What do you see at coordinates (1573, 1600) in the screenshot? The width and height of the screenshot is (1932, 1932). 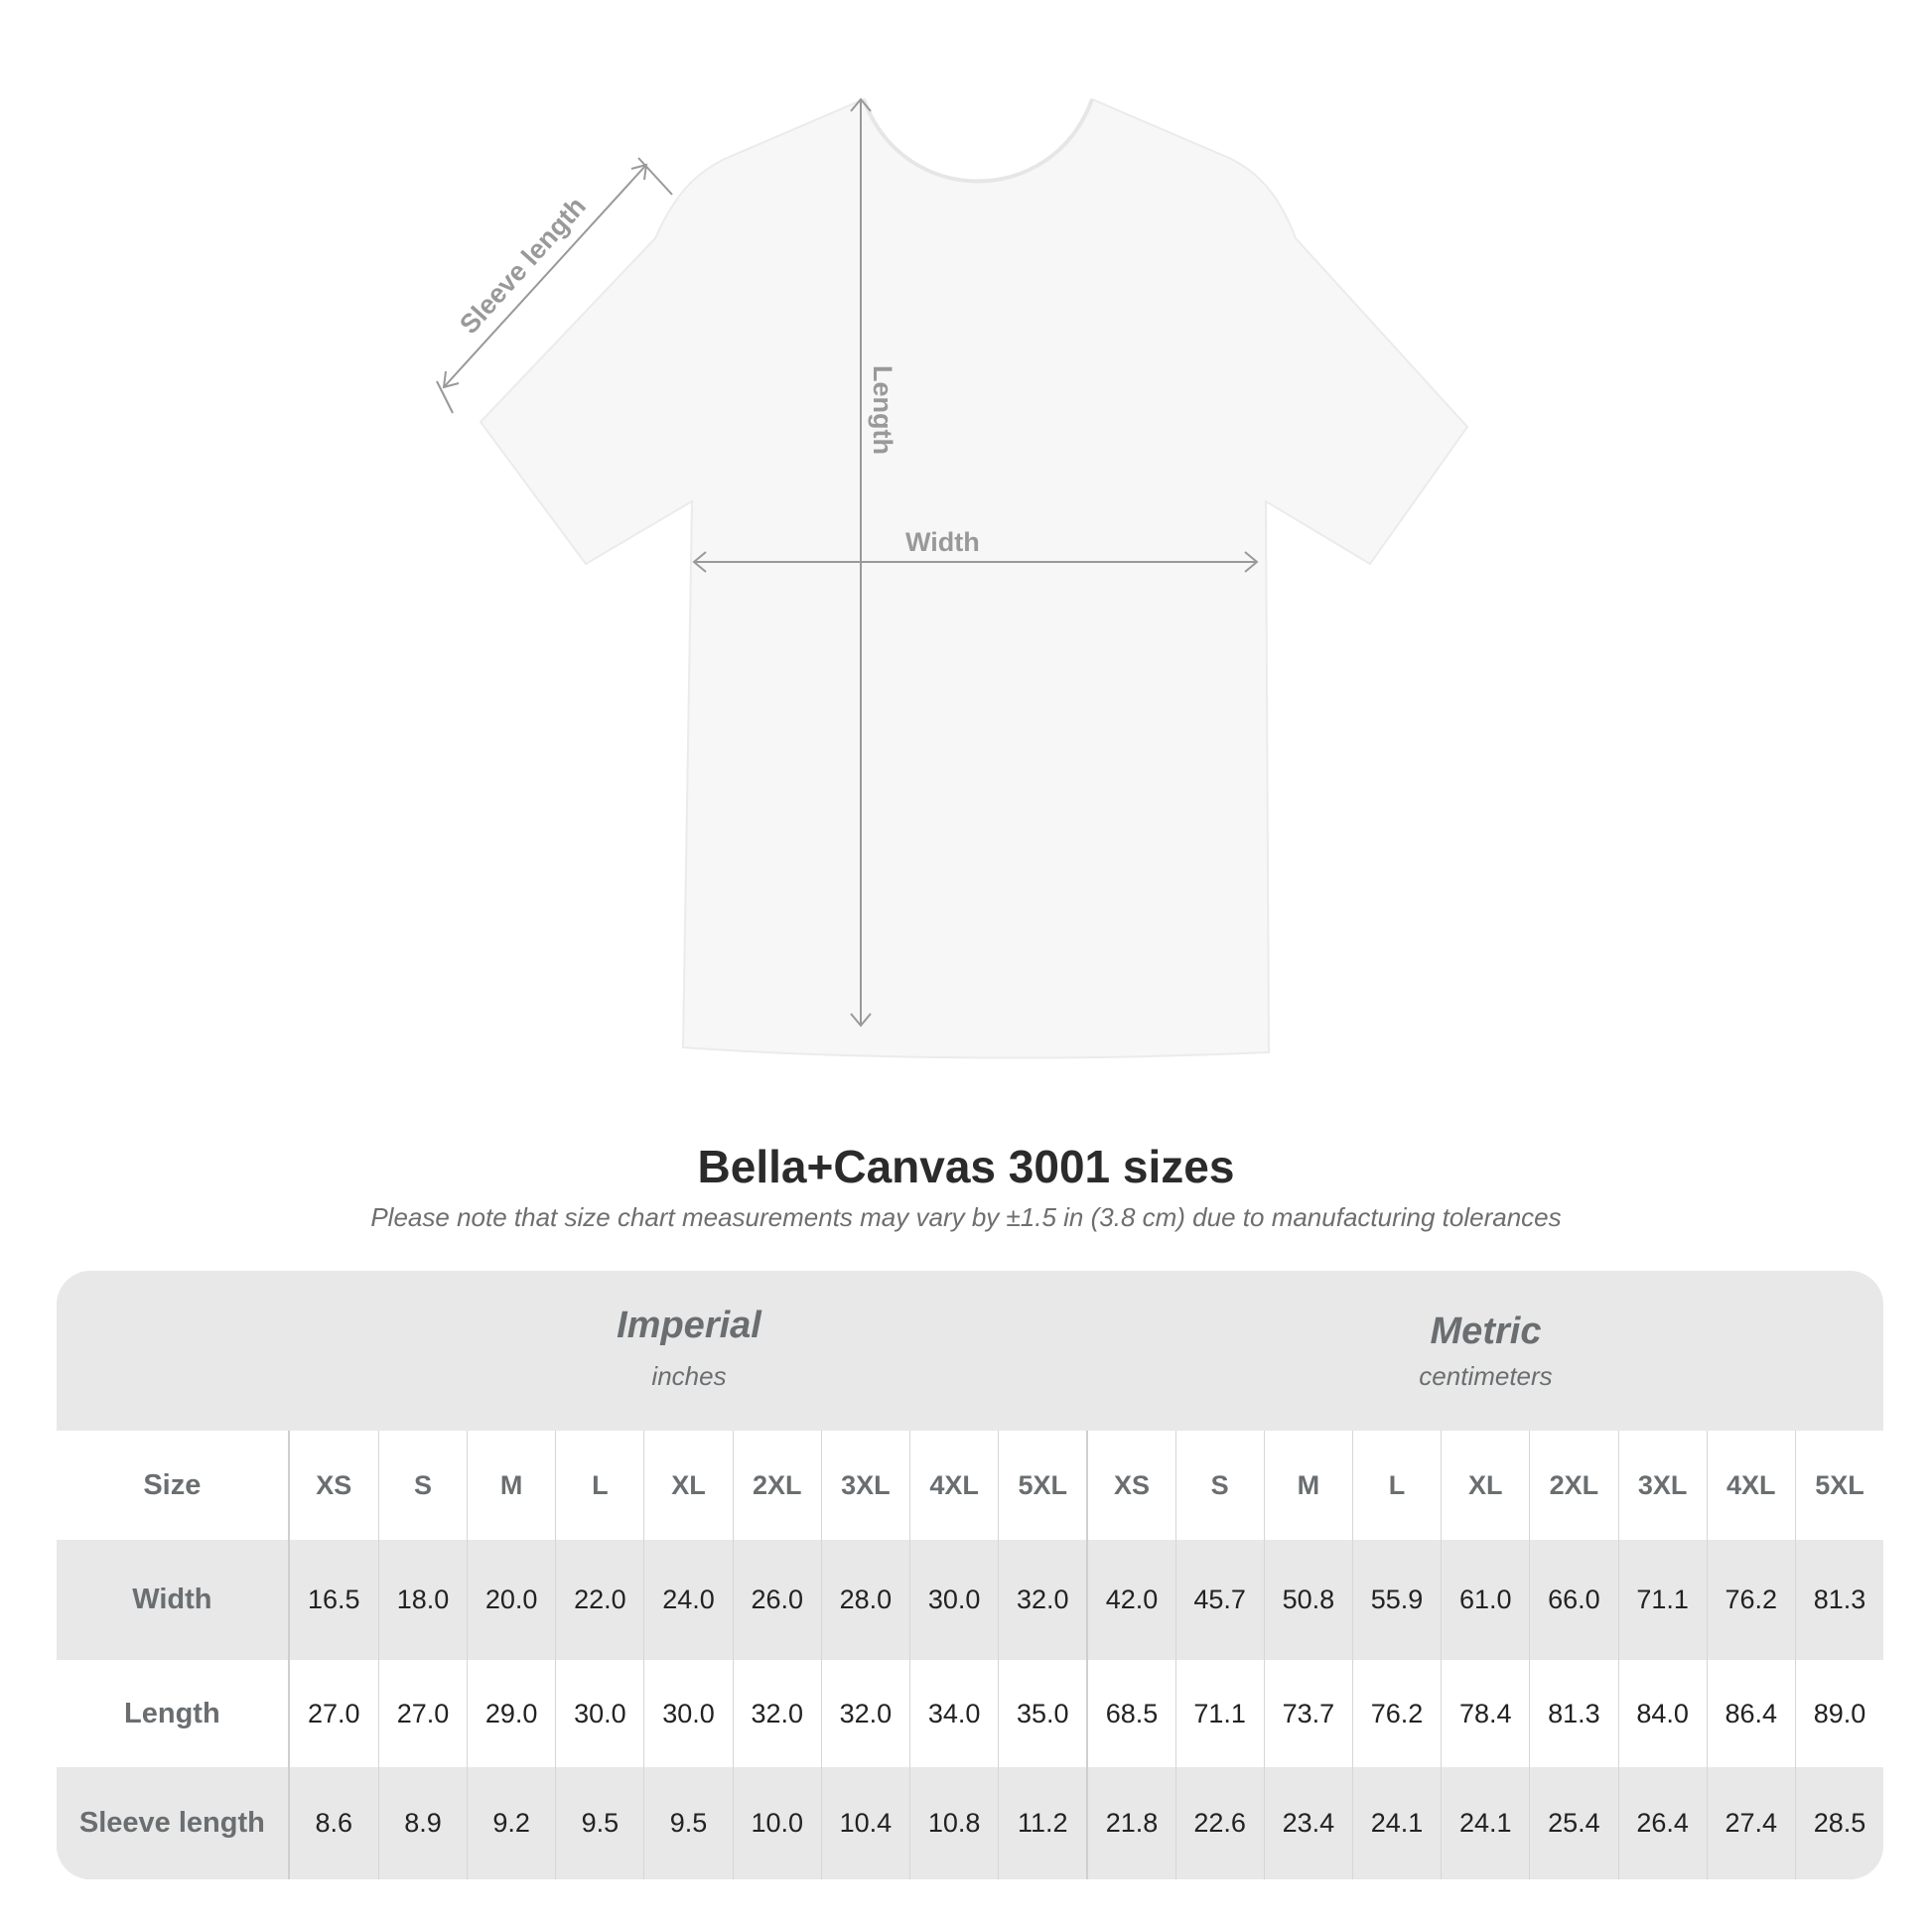 I see `table-cell: 66.0` at bounding box center [1573, 1600].